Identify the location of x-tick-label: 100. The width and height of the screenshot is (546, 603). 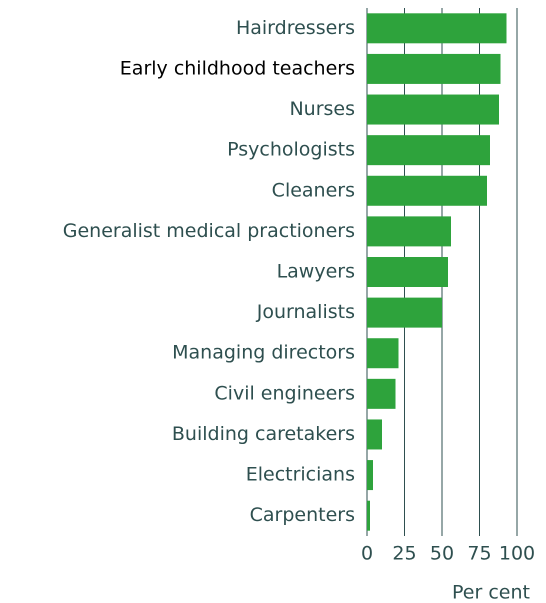
(517, 554).